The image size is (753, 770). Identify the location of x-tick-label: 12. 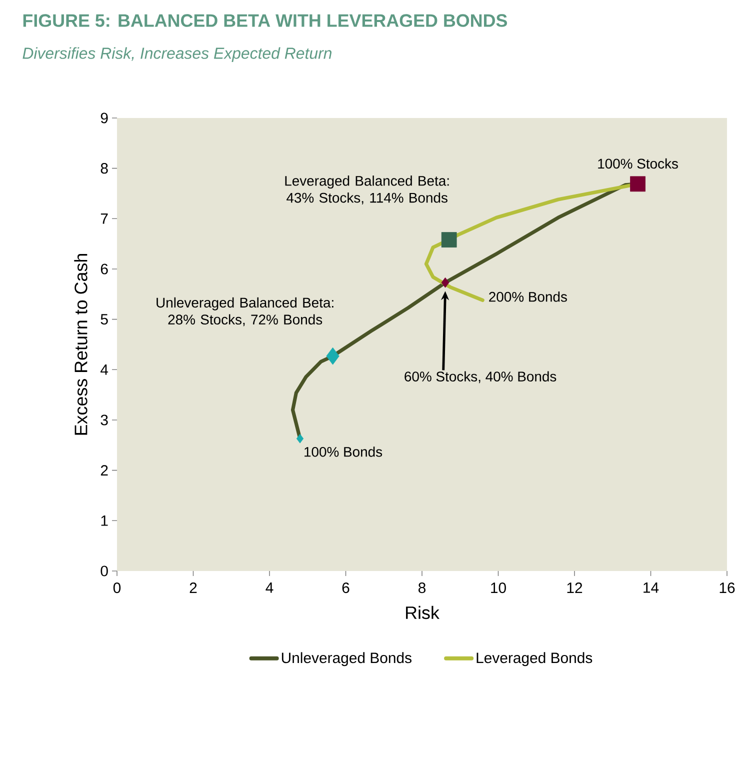
(574, 587).